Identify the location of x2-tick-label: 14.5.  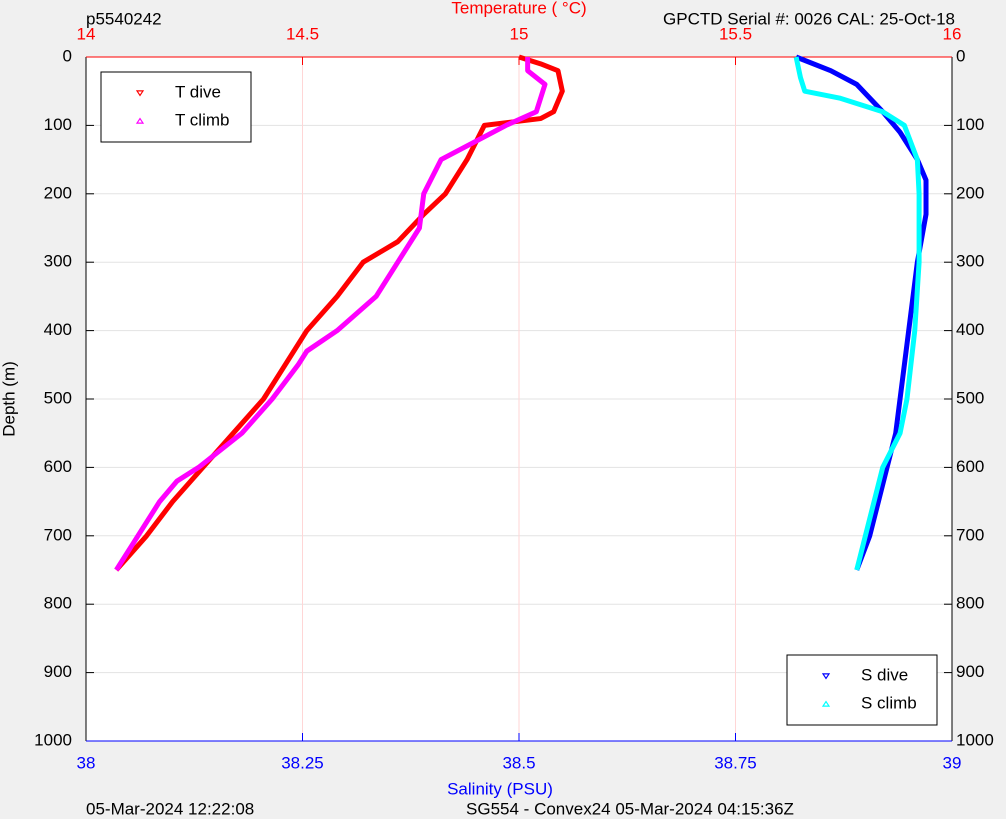
(302, 33).